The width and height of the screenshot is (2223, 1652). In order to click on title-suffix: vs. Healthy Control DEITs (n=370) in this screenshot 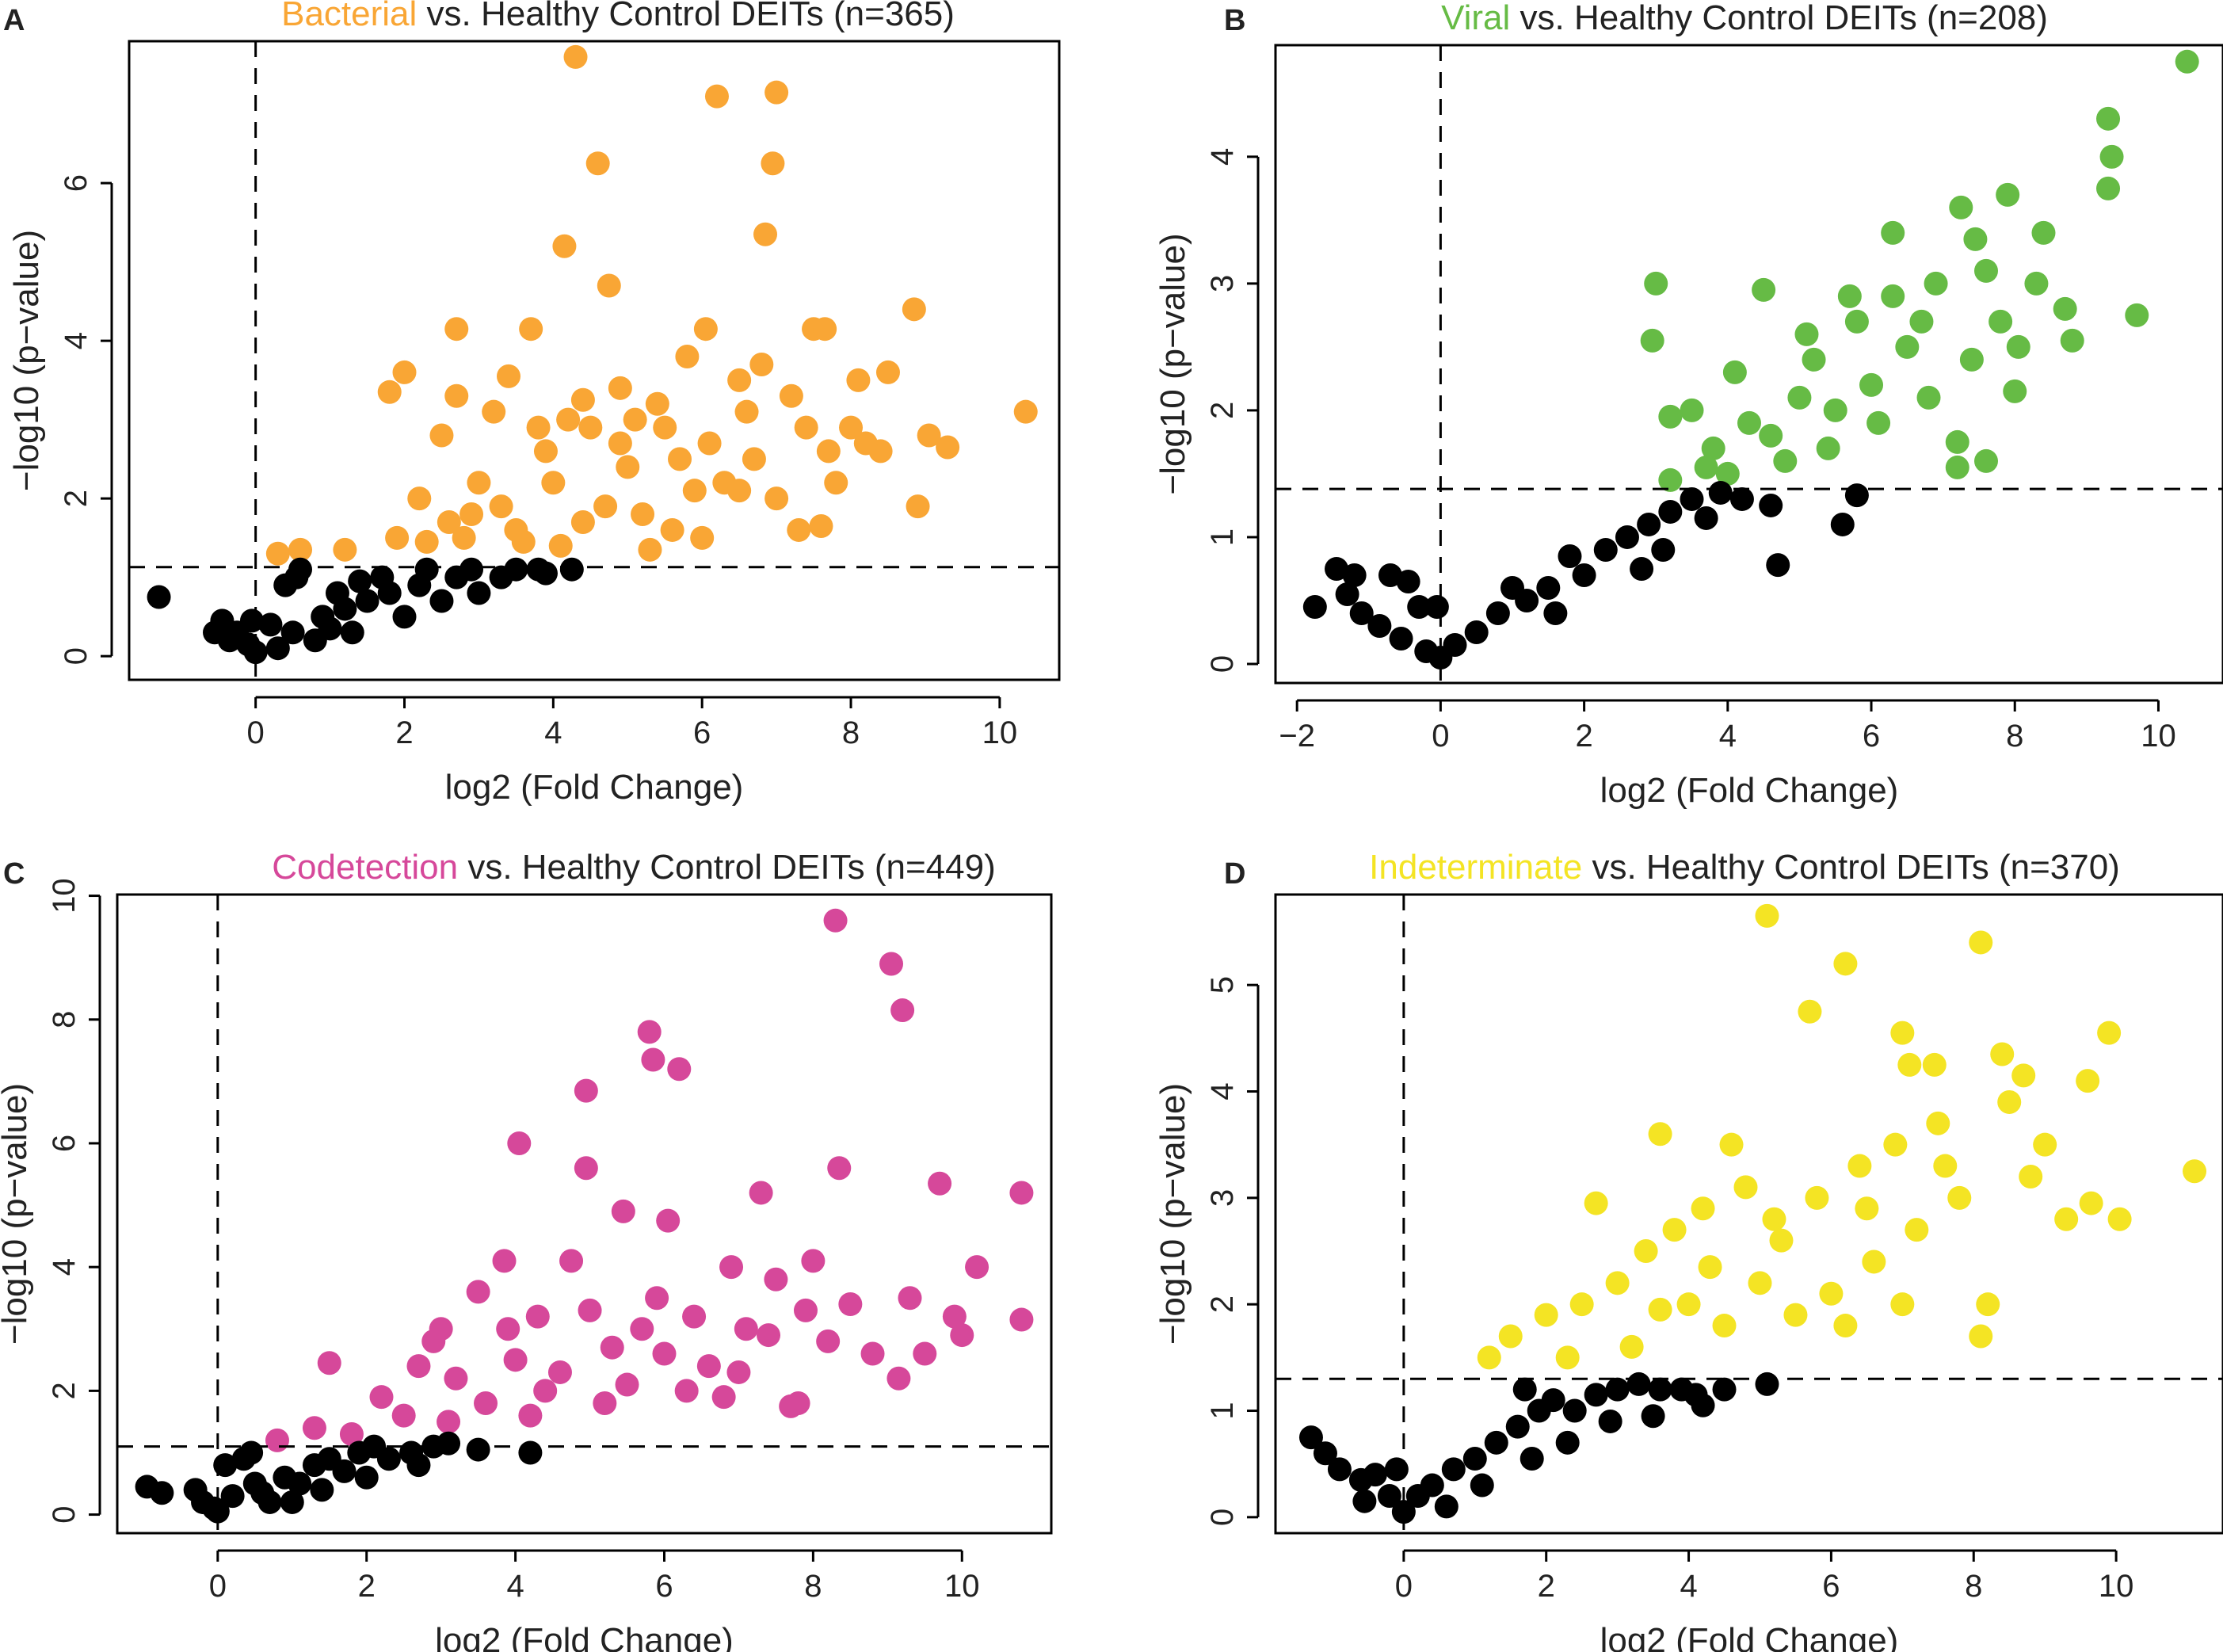, I will do `click(1851, 867)`.